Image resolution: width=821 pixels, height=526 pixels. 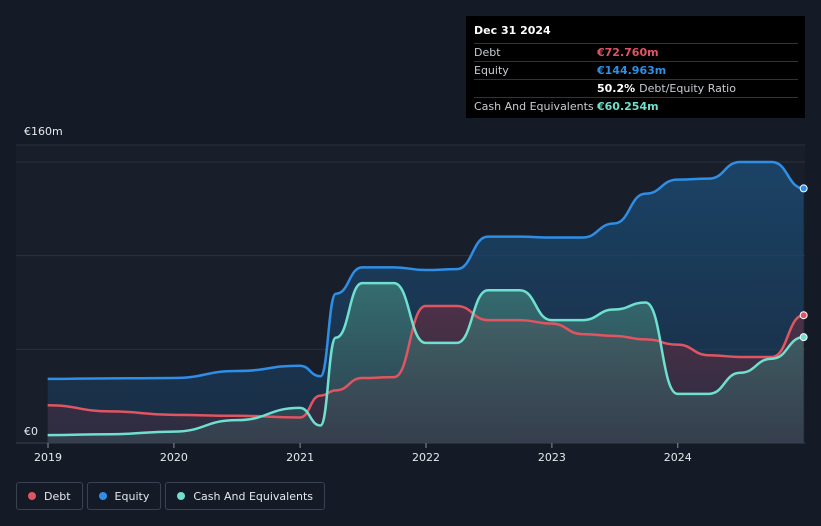 I want to click on debt-endpoint, so click(x=803, y=315).